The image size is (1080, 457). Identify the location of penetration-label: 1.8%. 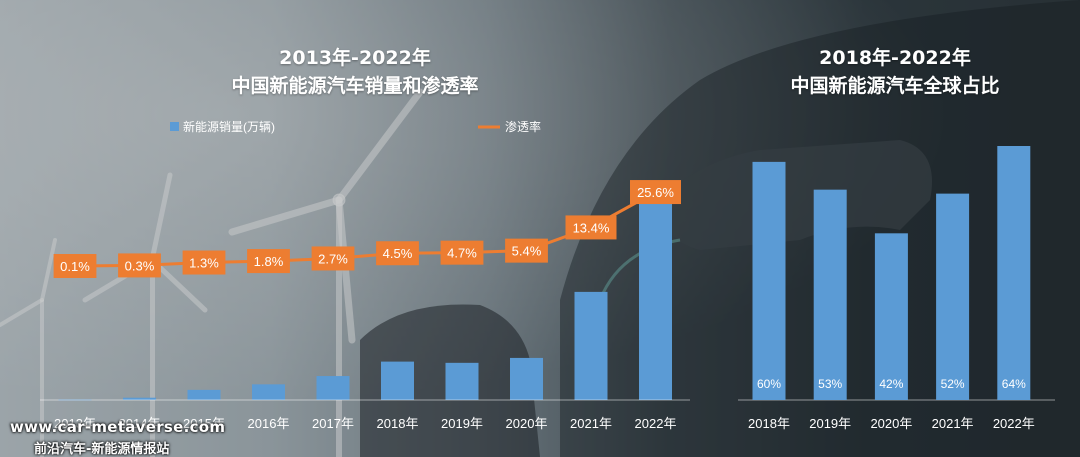
(269, 261).